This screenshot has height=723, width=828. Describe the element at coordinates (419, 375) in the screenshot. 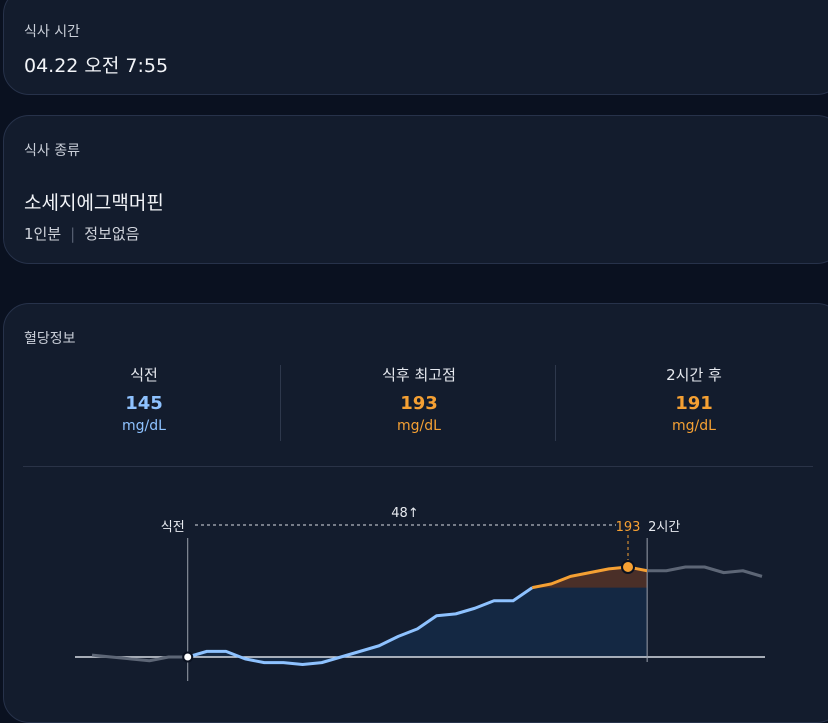

I see `stat-name: 식후 최고점` at that location.